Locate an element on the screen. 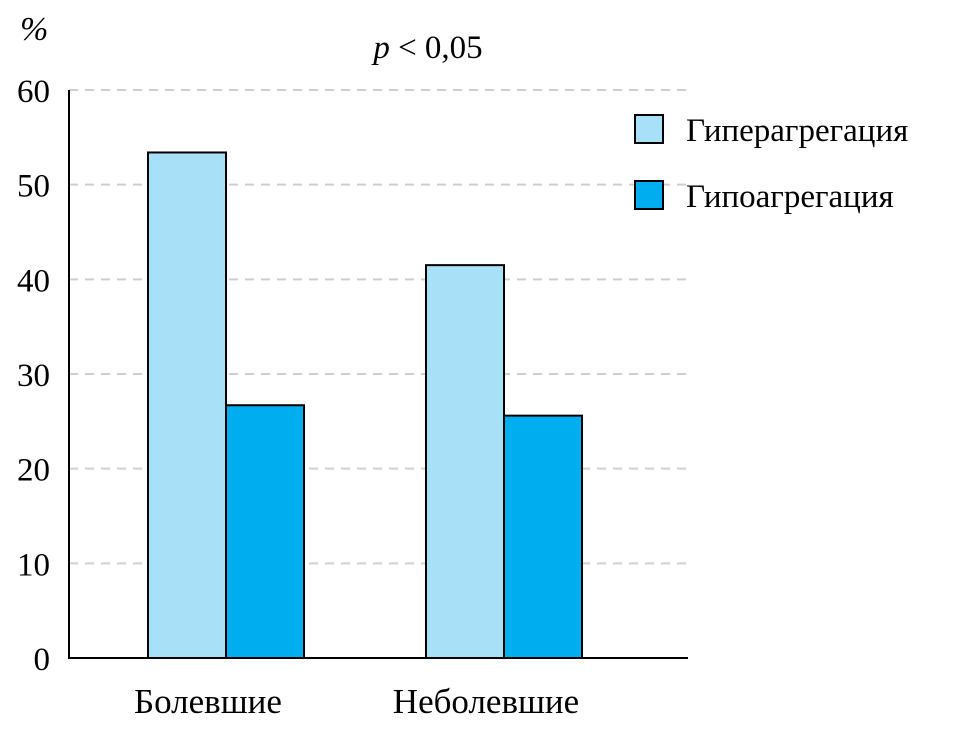 The height and width of the screenshot is (730, 960). y-tick-label: 40 is located at coordinates (33, 281).